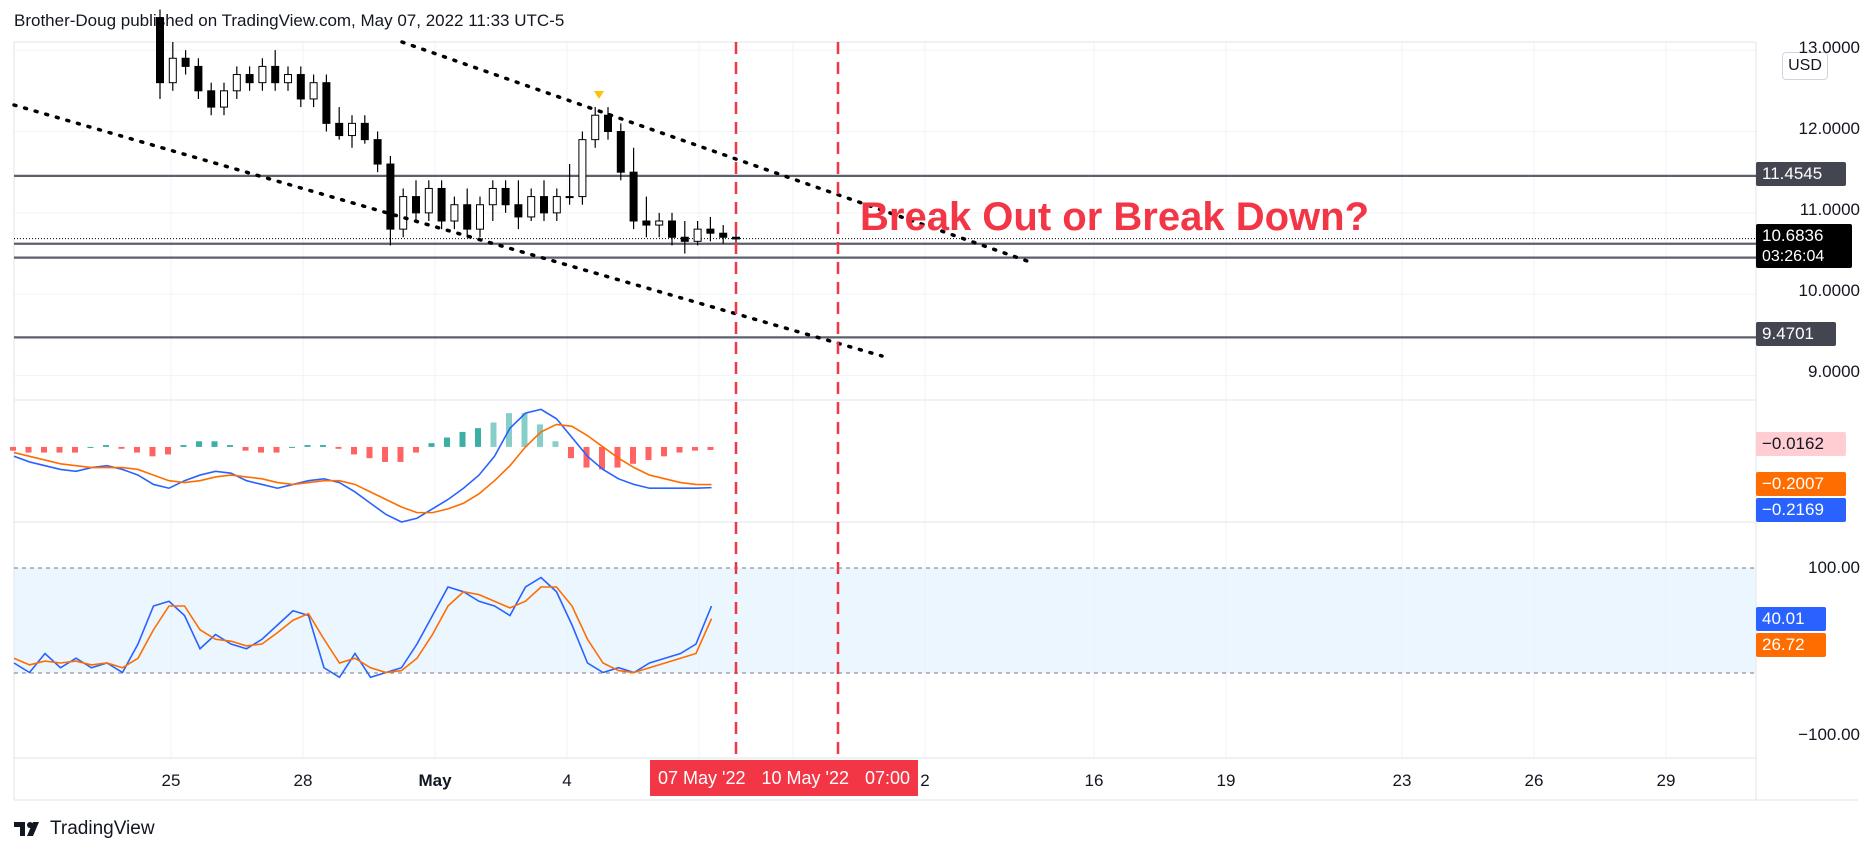 The height and width of the screenshot is (855, 1872). Describe the element at coordinates (1834, 371) in the screenshot. I see `price-tick: 9.0000` at that location.